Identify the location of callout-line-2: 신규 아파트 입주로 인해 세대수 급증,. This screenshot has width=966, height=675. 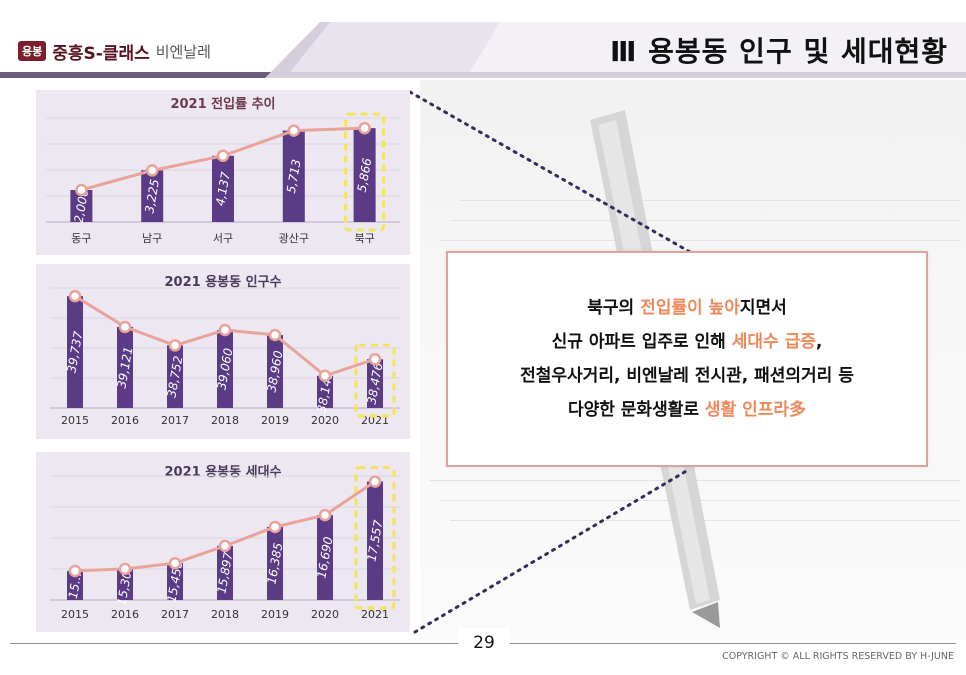
(687, 342).